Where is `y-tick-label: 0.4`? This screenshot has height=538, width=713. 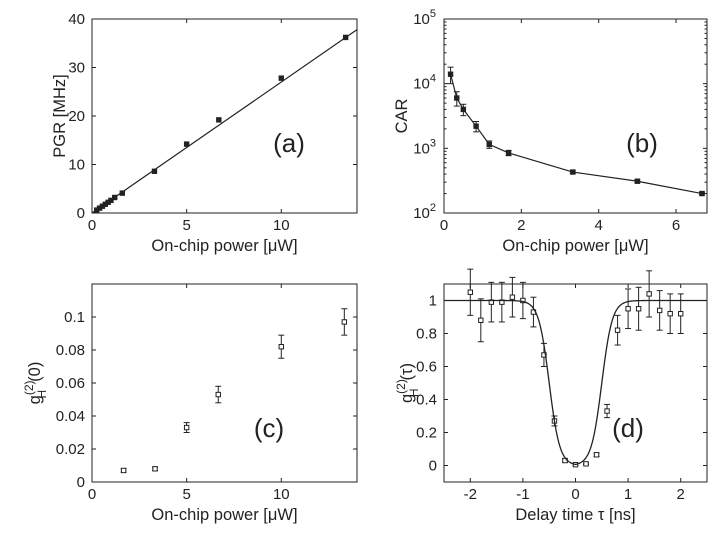 y-tick-label: 0.4 is located at coordinates (426, 400).